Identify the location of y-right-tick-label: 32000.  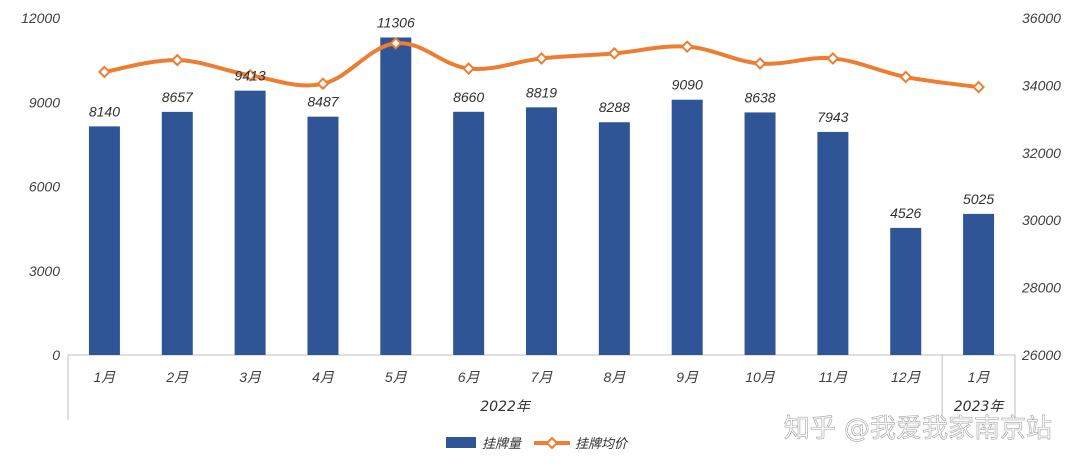
(1041, 153).